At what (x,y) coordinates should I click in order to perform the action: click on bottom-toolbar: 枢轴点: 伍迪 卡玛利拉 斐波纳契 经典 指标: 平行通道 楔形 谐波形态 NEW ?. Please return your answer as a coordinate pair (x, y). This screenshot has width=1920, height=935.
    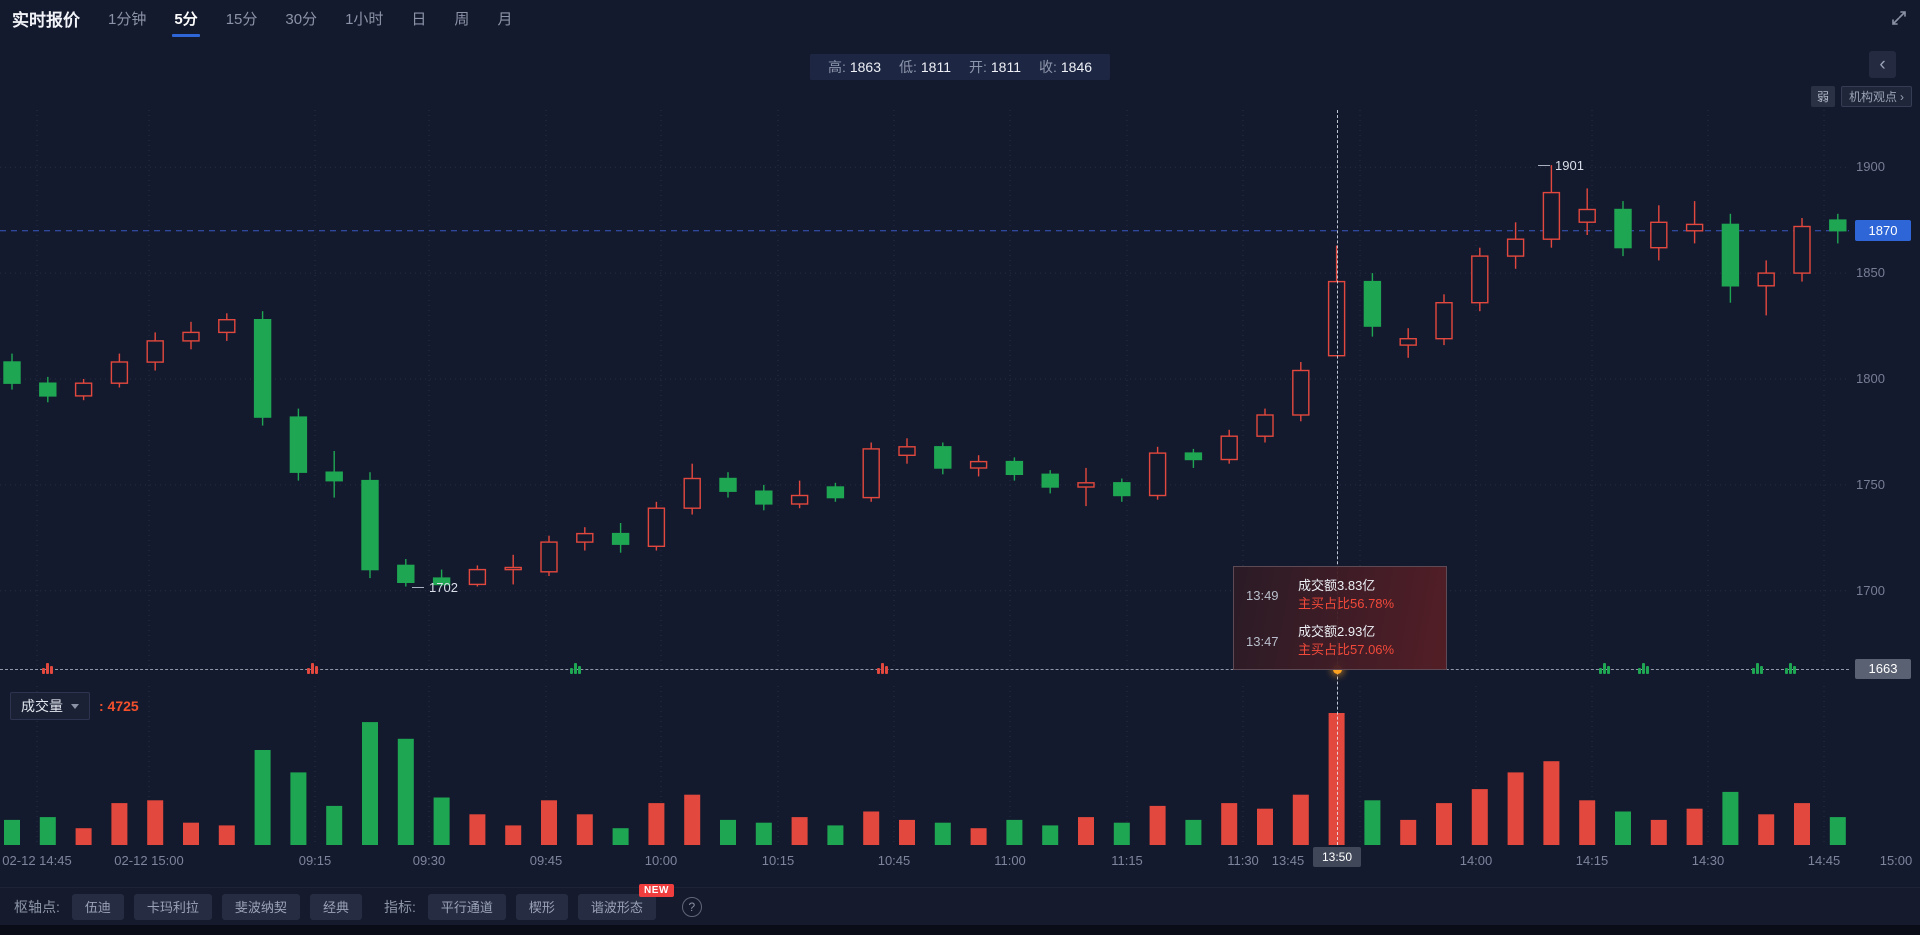
    Looking at the image, I should click on (960, 904).